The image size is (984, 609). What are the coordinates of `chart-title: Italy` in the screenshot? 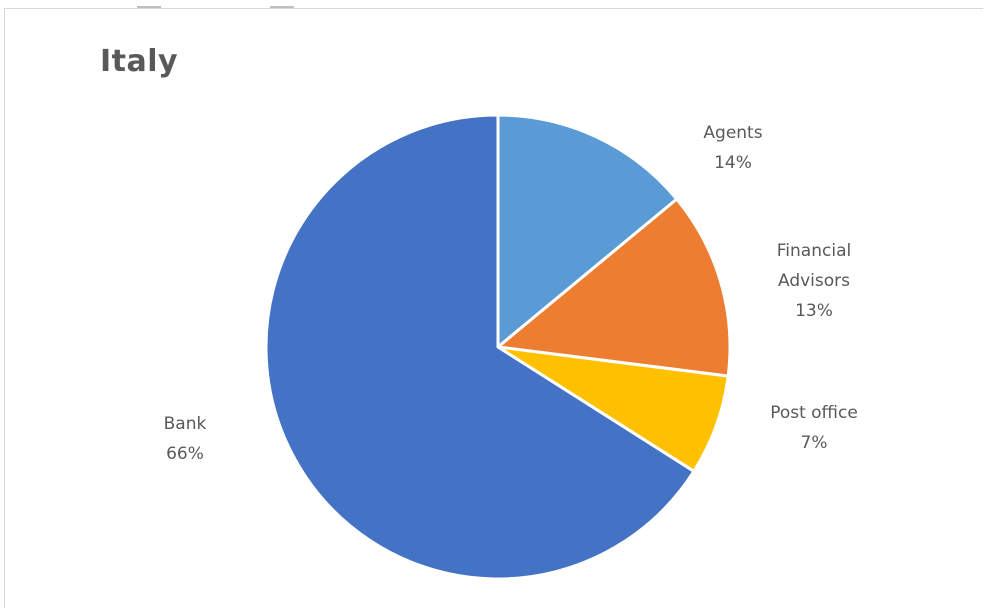 It's located at (139, 61).